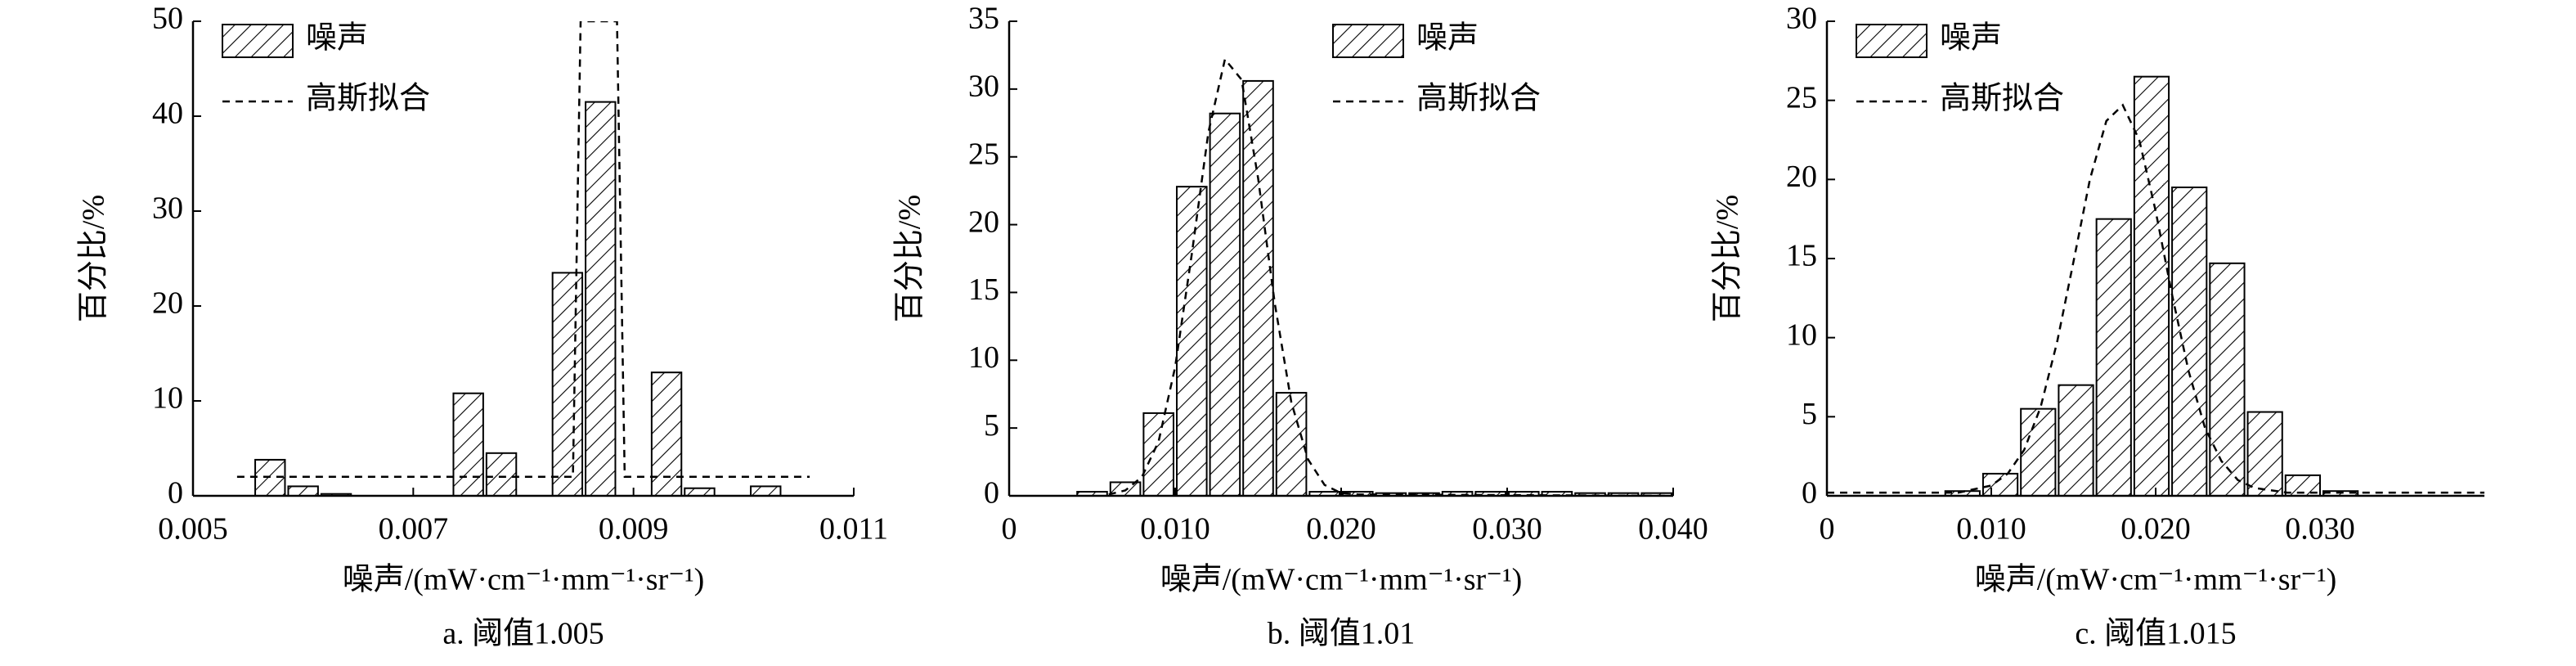 The image size is (2576, 666). What do you see at coordinates (983, 19) in the screenshot?
I see `y-tick-label: 35` at bounding box center [983, 19].